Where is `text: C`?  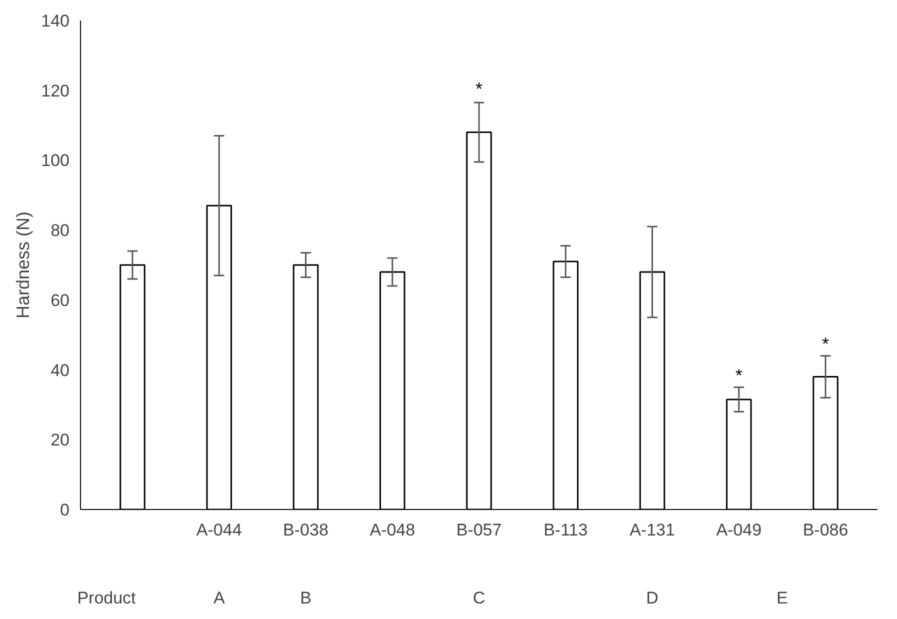
text: C is located at coordinates (479, 598).